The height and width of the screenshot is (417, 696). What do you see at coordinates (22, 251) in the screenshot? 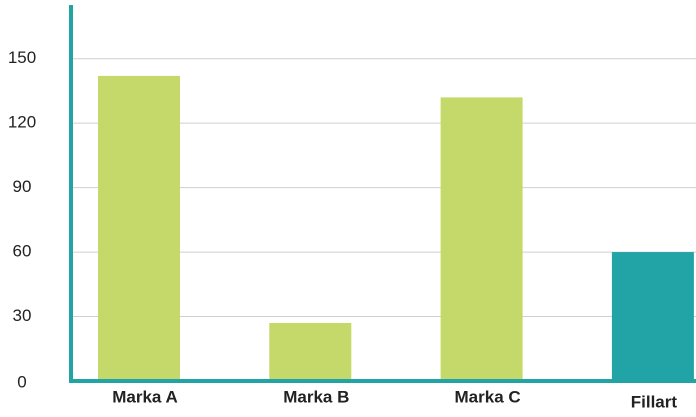
I see `y-tick-label: 60` at bounding box center [22, 251].